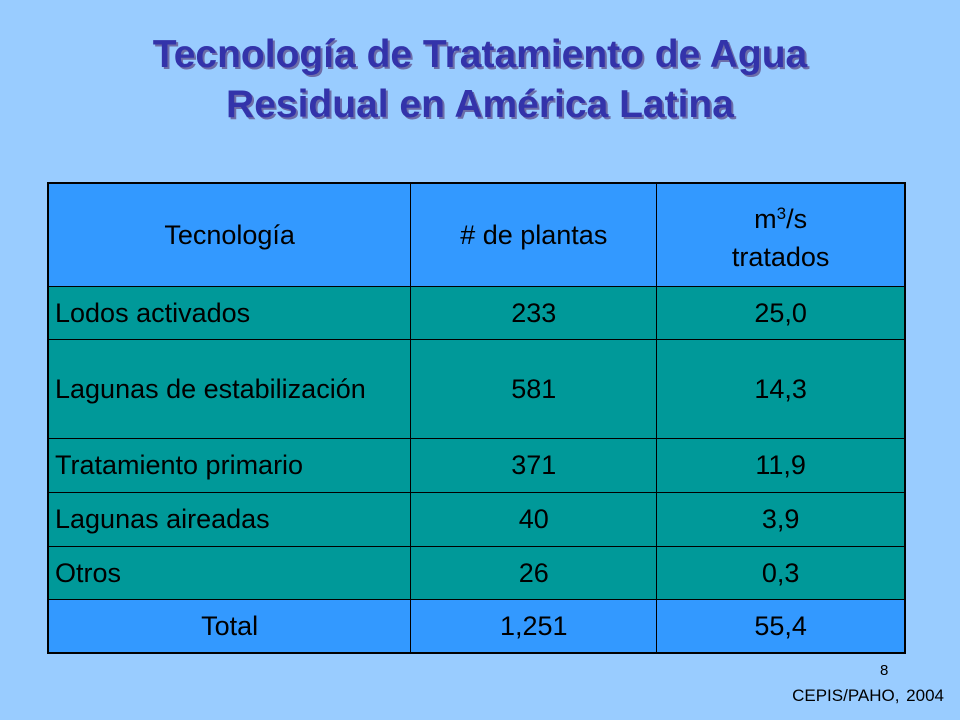  I want to click on table-row: Otros 26 0,3, so click(476, 573).